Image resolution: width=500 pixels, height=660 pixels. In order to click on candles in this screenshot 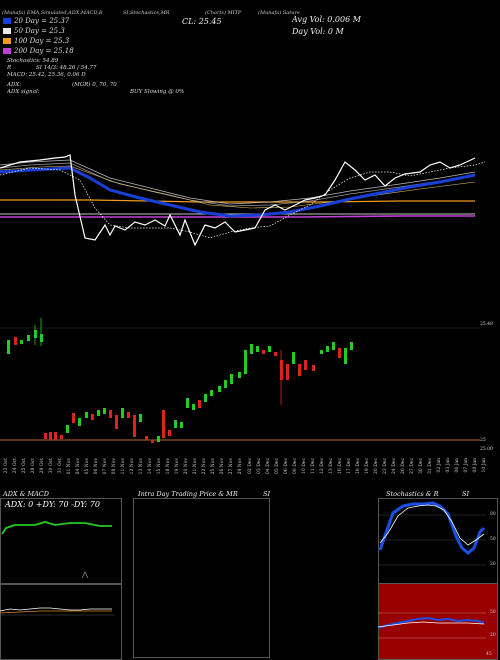, I will do `click(180, 380)`.